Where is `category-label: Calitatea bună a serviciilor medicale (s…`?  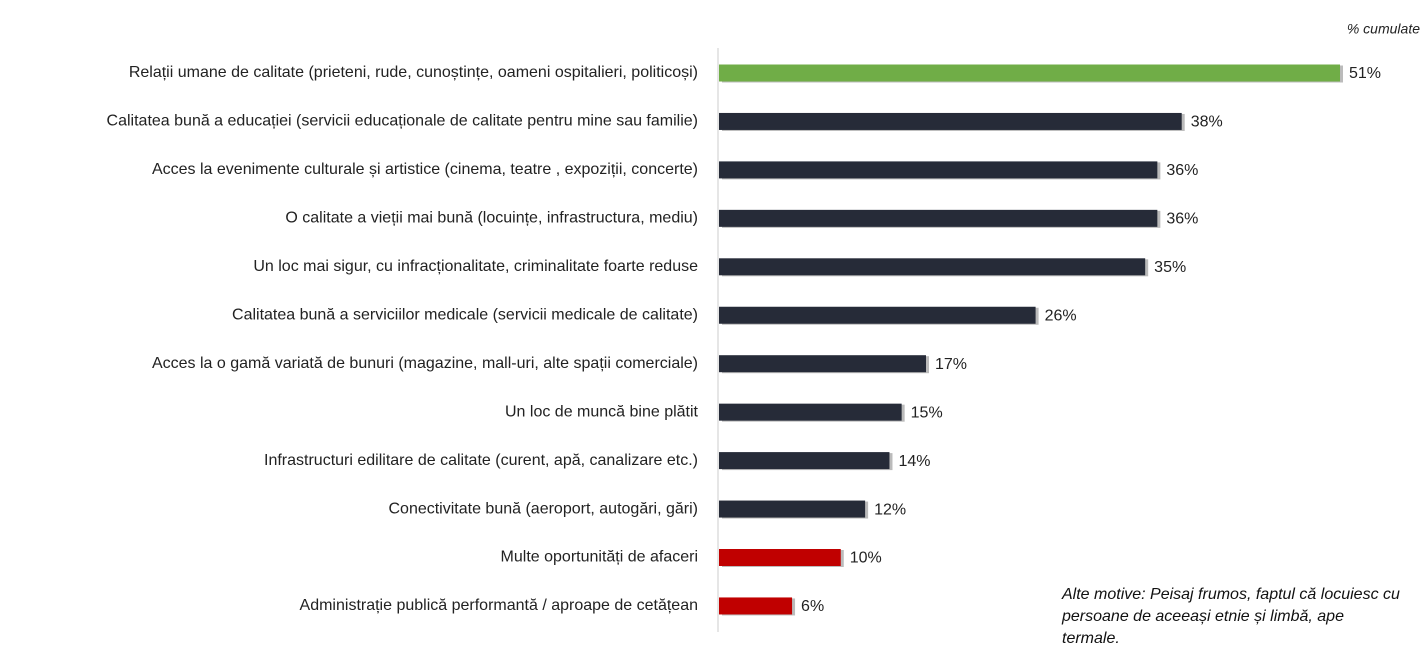 category-label: Calitatea bună a serviciilor medicale (s… is located at coordinates (465, 314).